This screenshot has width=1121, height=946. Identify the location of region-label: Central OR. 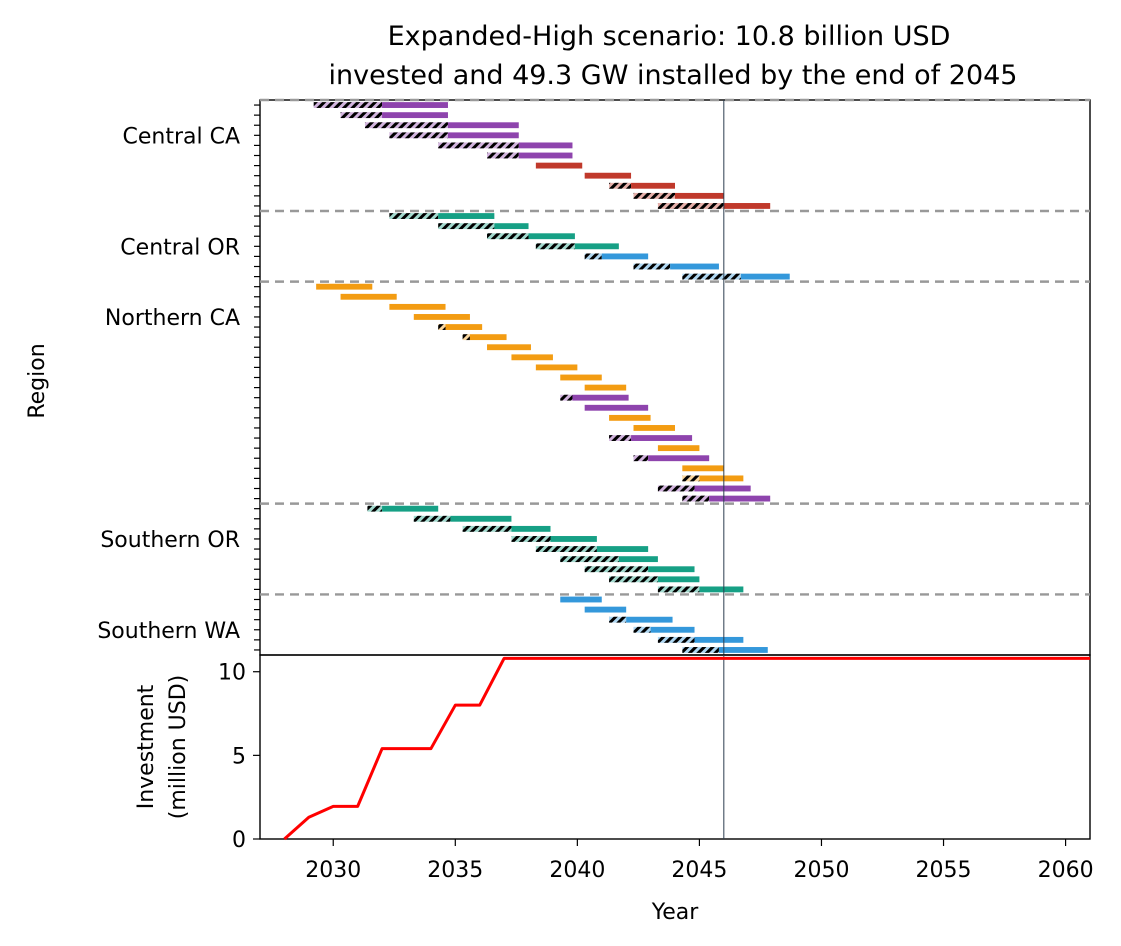
(180, 247).